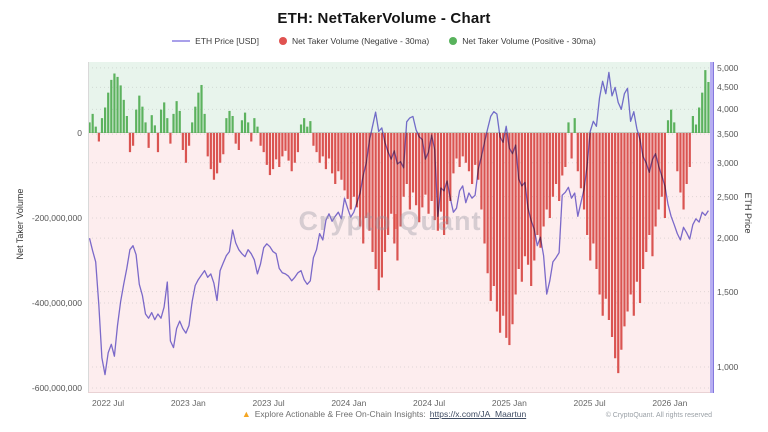  I want to click on x-axis-tick-label: 2026 Jan, so click(670, 403).